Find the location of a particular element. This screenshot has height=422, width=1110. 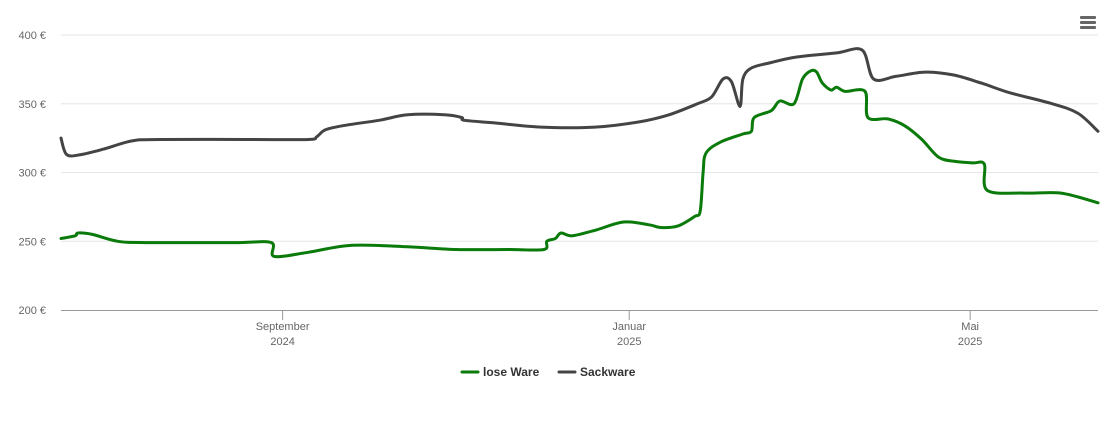

x-tick-month-label: Mai is located at coordinates (970, 327).